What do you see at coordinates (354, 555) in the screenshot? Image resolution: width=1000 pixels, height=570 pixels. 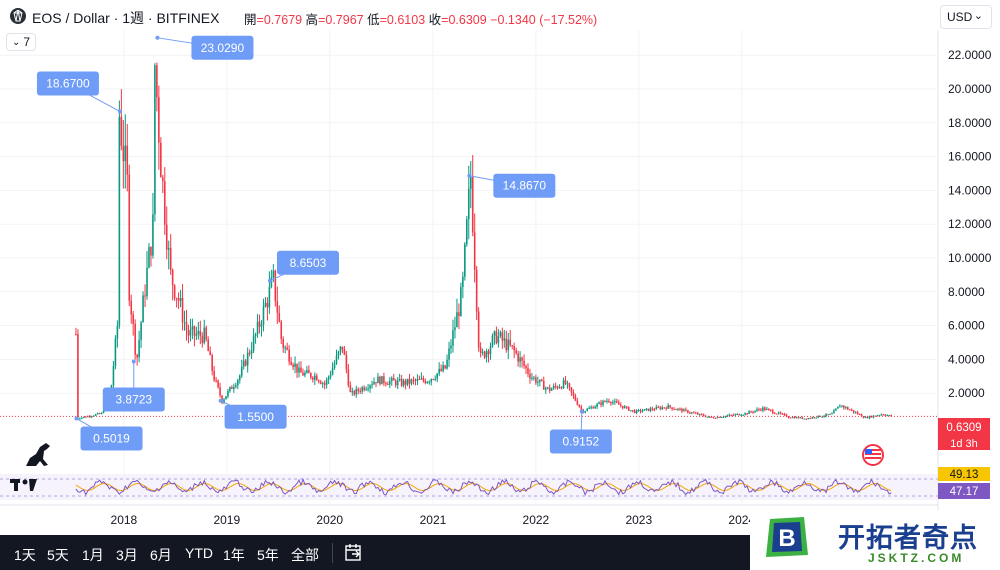 I see `date-range-icon` at bounding box center [354, 555].